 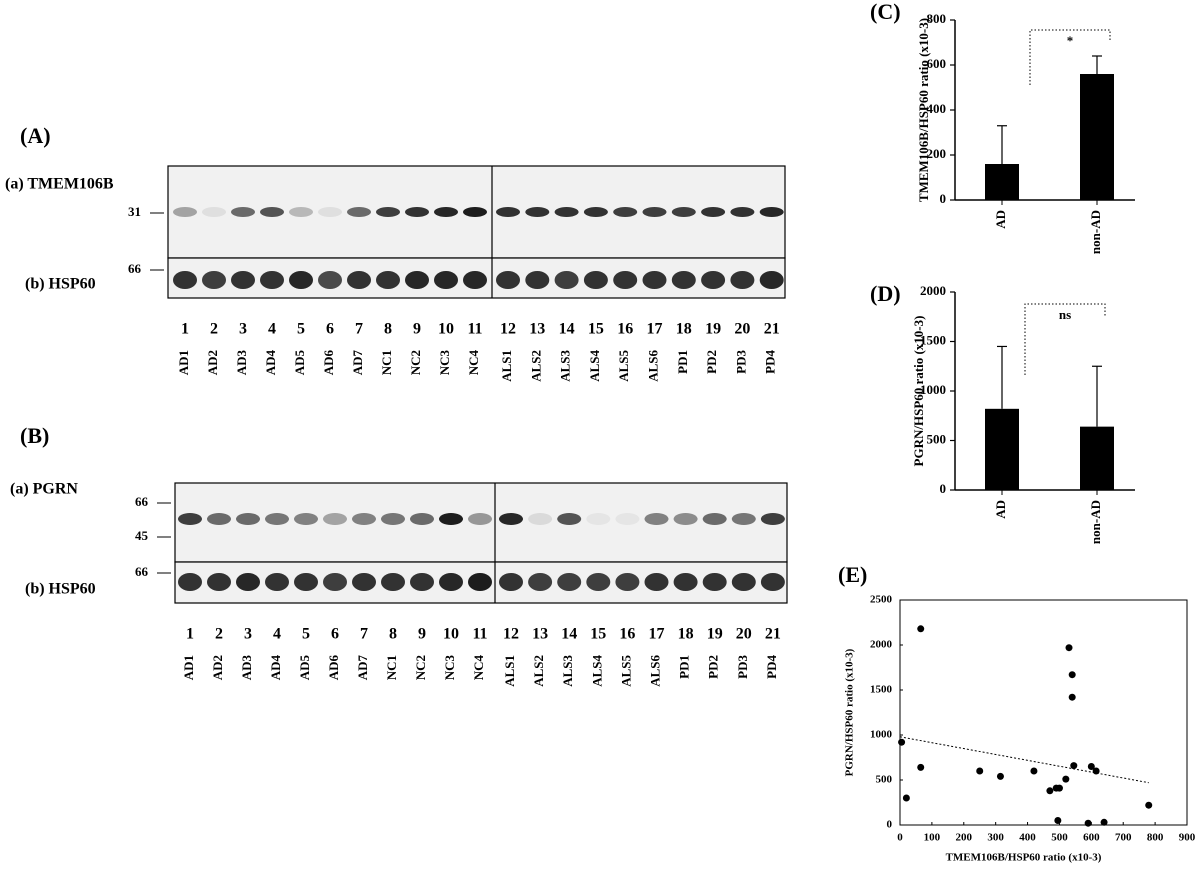 What do you see at coordinates (565, 366) in the screenshot?
I see `sample-label: ALS3` at bounding box center [565, 366].